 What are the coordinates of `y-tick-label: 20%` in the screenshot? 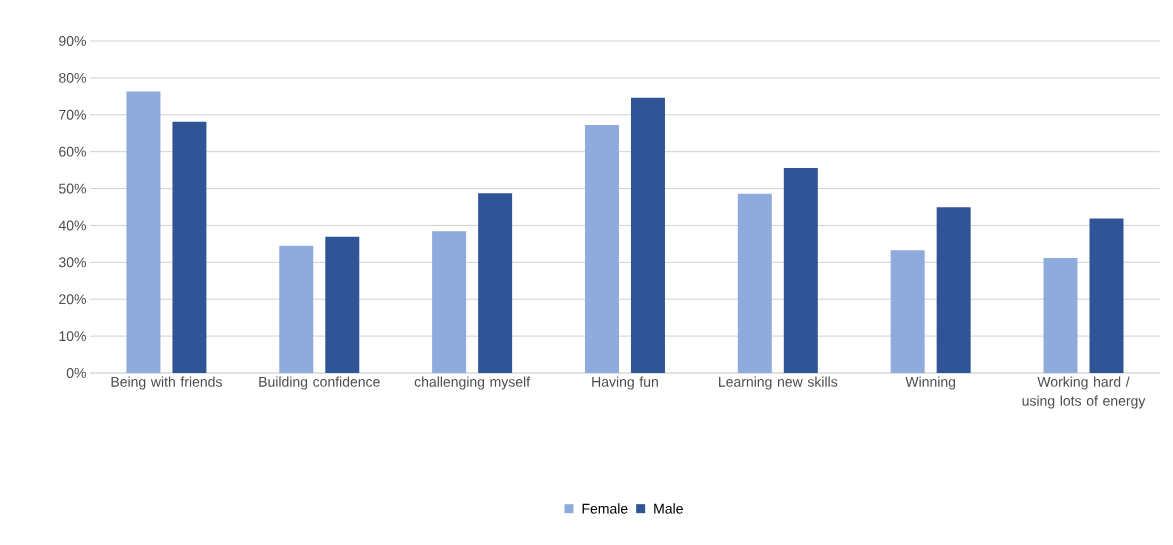 It's located at (72, 299).